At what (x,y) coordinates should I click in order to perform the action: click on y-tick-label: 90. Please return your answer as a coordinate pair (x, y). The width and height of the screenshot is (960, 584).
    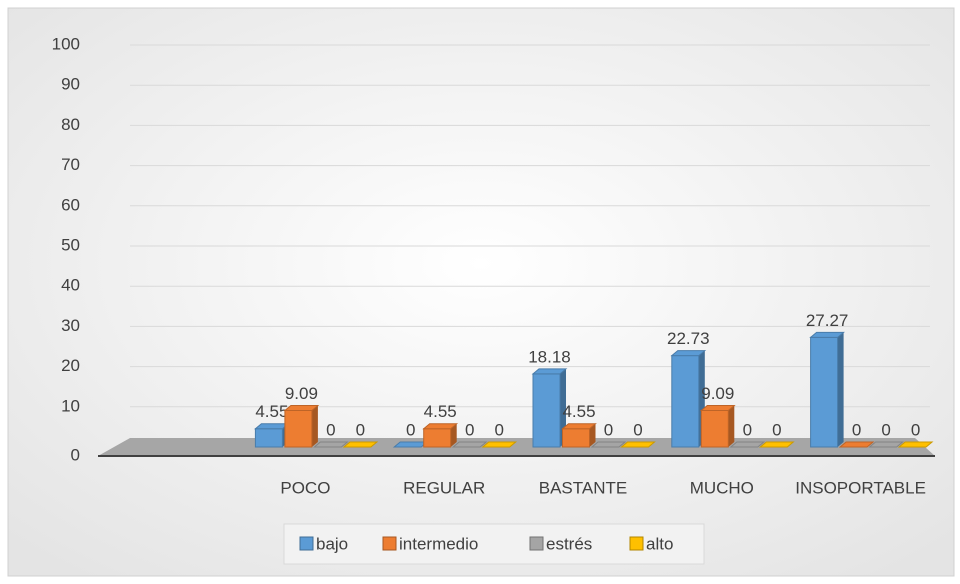
    Looking at the image, I should click on (70, 84).